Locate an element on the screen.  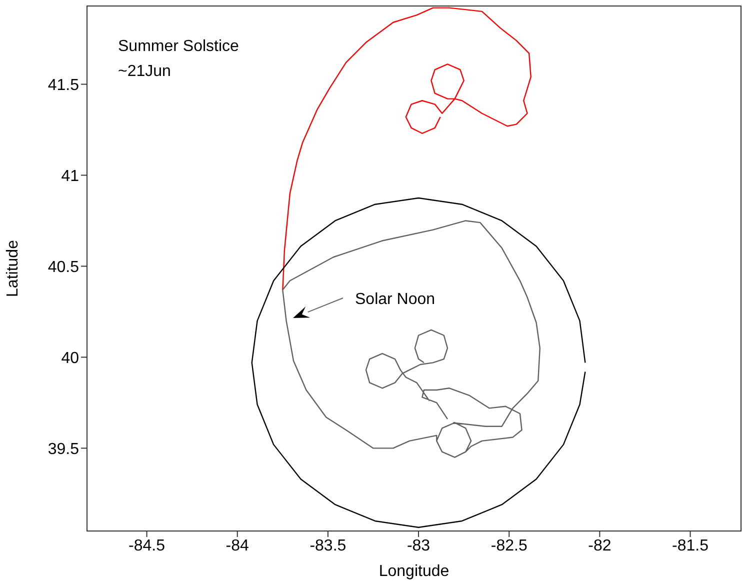
x-tick-label: -82.5 is located at coordinates (509, 545).